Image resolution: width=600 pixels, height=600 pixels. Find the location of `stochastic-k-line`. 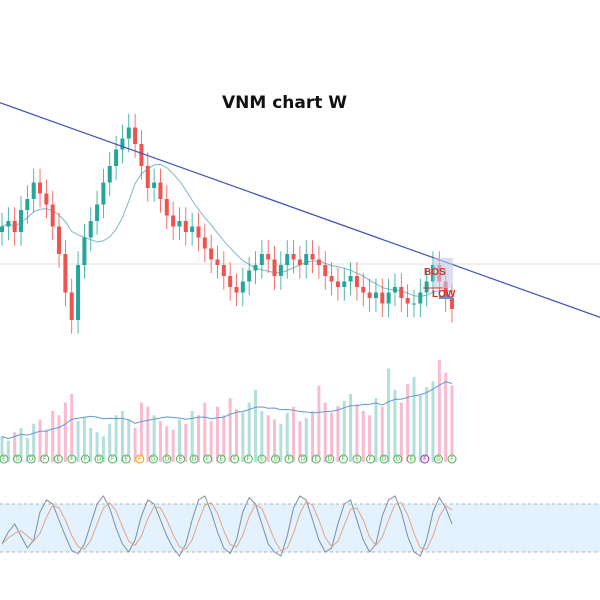

stochastic-k-line is located at coordinates (227, 526).